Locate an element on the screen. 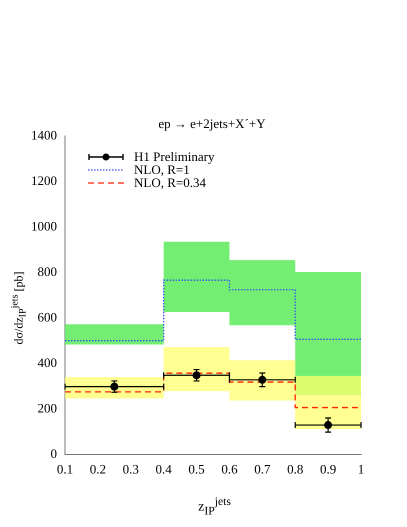 Image resolution: width=407 pixels, height=527 pixels. x-tick-label: 0.9 is located at coordinates (328, 469).